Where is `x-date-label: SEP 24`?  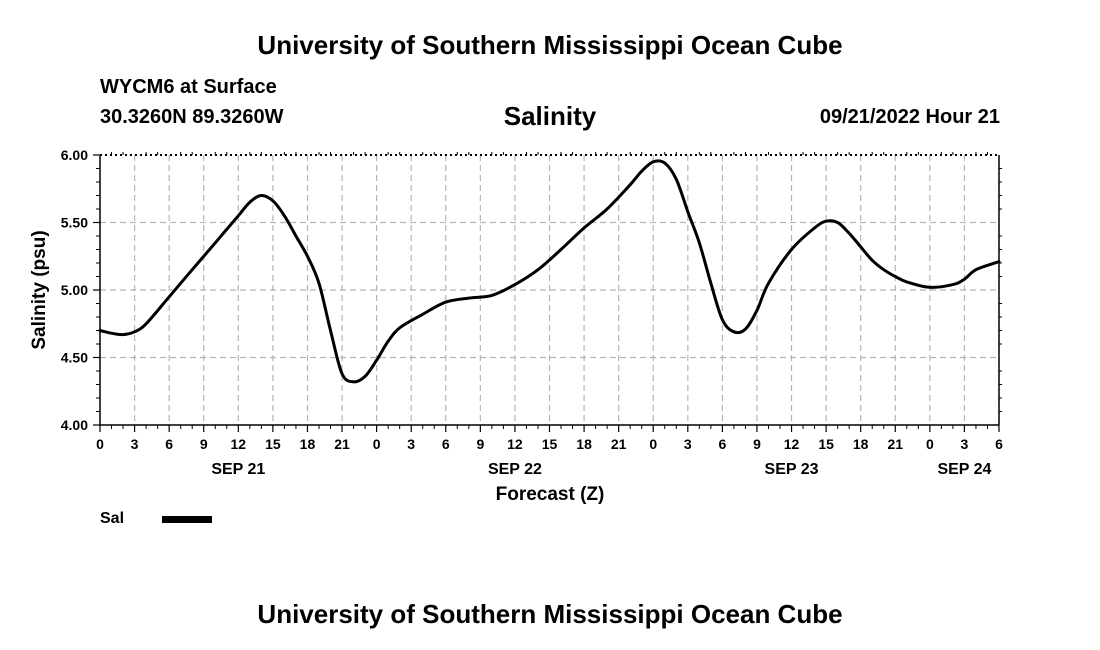 x-date-label: SEP 24 is located at coordinates (964, 469).